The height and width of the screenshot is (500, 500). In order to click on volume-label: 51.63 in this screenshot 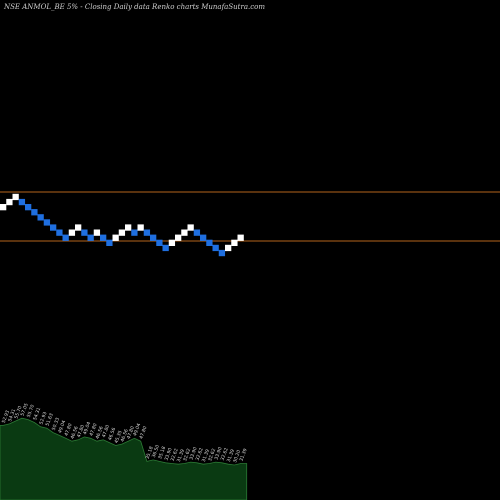, I will do `click(50, 419)`.